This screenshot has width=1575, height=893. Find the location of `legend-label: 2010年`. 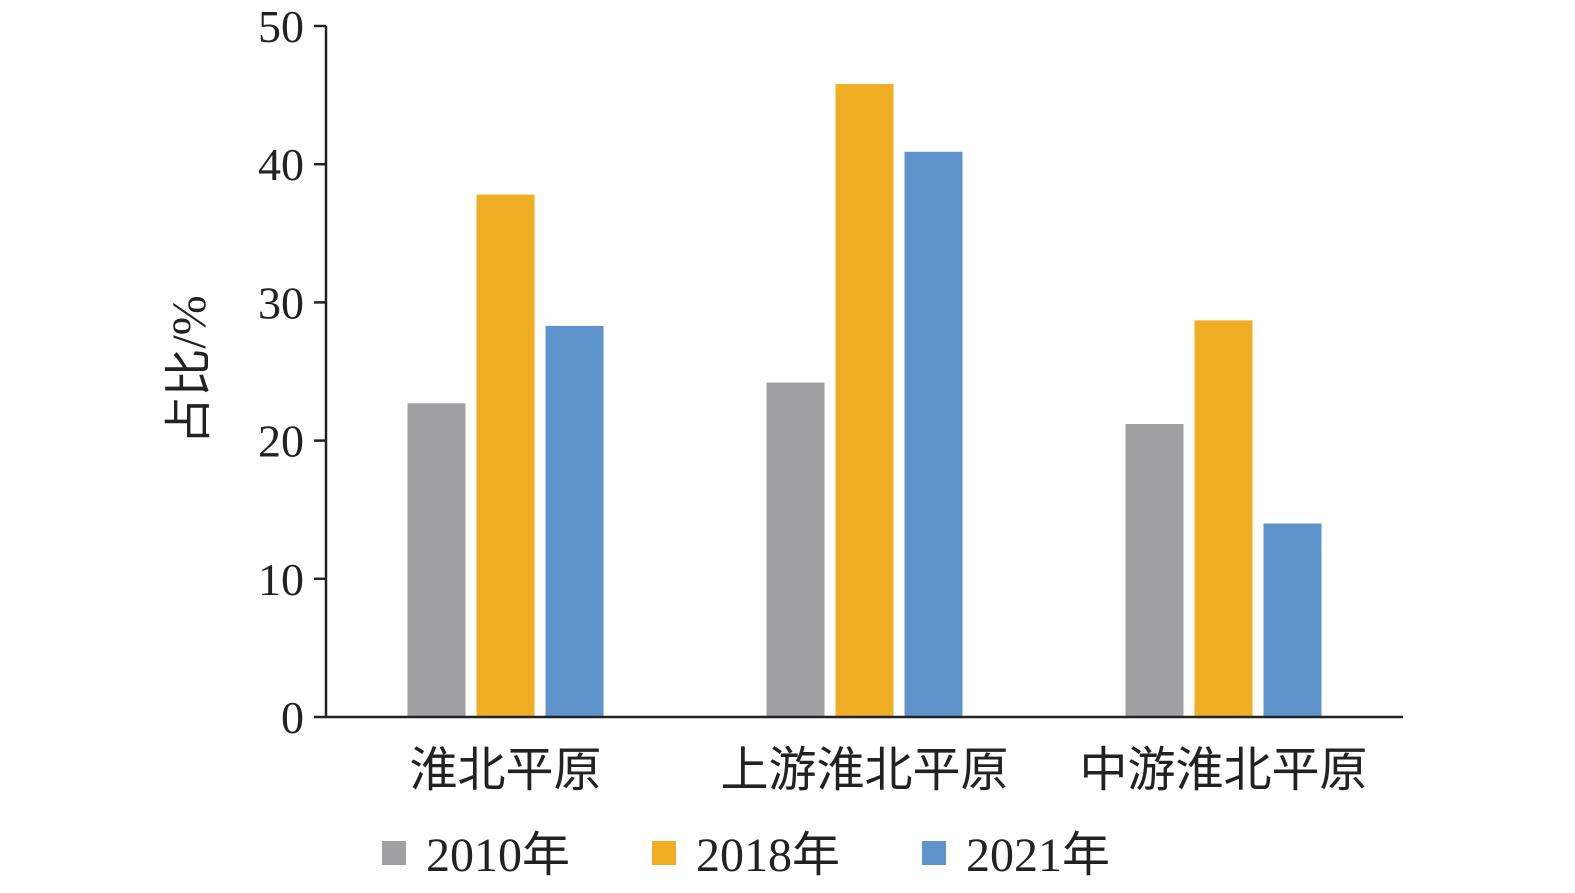

legend-label: 2010年 is located at coordinates (498, 855).